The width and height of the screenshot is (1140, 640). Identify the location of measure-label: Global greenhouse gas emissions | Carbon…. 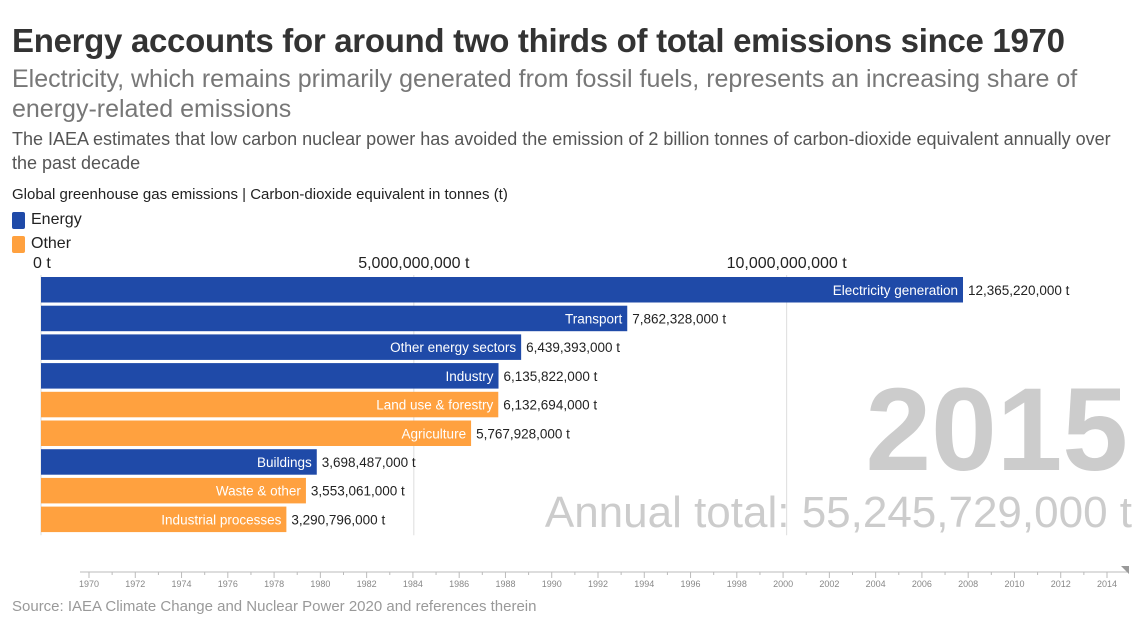
(260, 194).